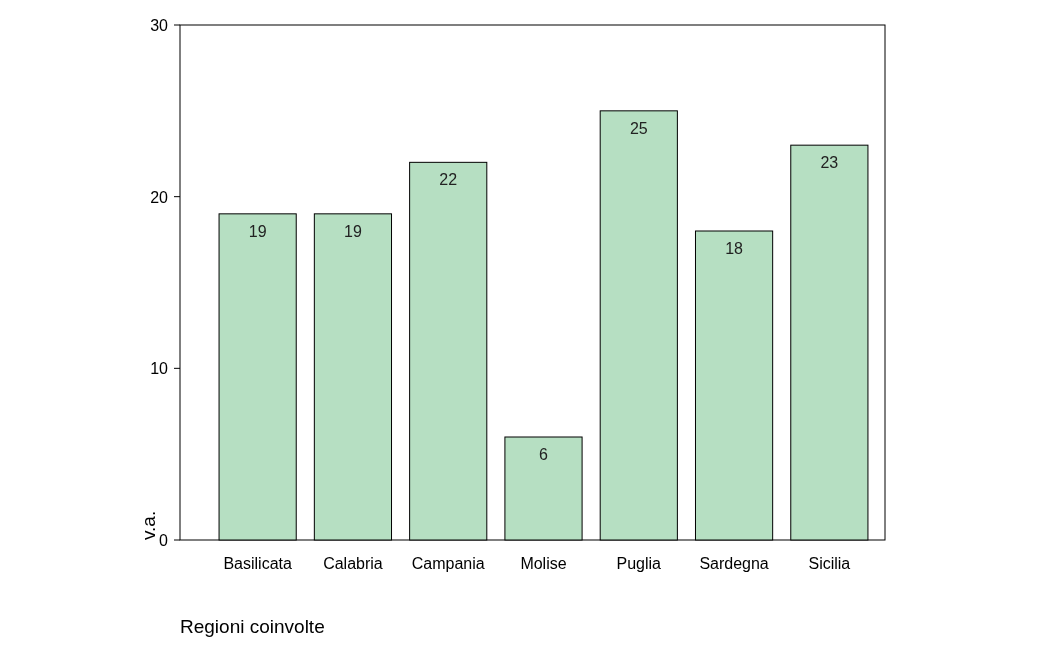  I want to click on y-tick-label: 10, so click(159, 369).